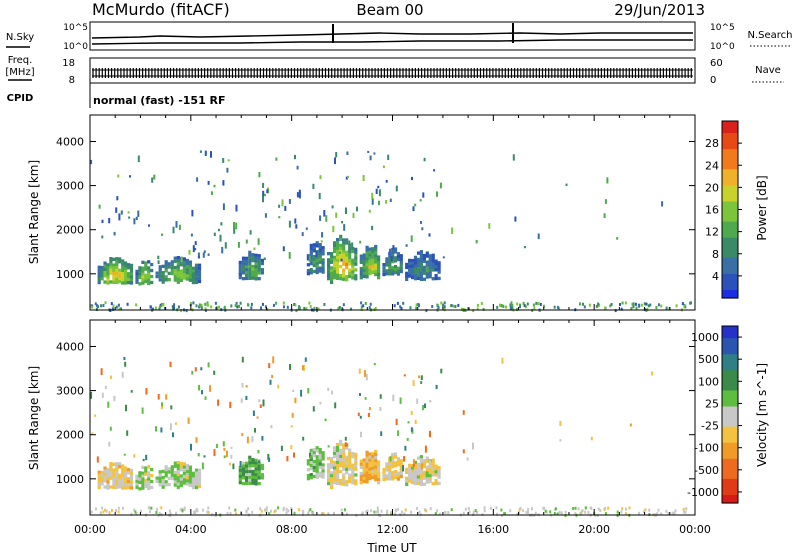 This screenshot has width=800, height=554. What do you see at coordinates (391, 547) in the screenshot?
I see `time-axis-label: Time UT` at bounding box center [391, 547].